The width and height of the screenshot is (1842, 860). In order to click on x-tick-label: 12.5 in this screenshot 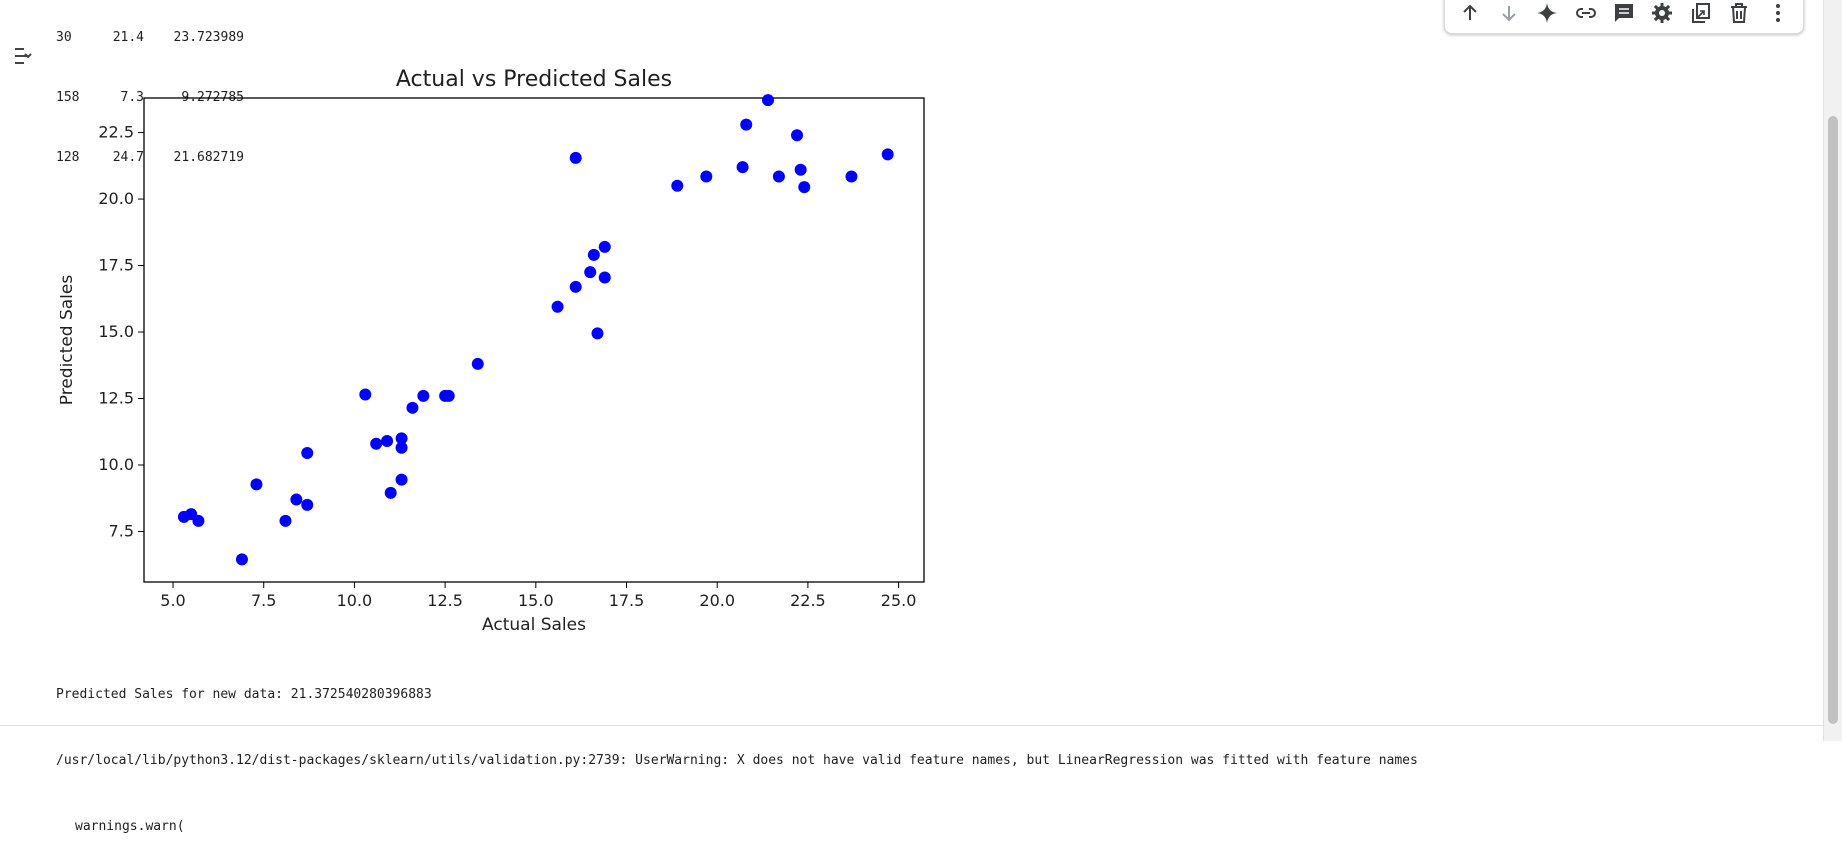, I will do `click(445, 600)`.